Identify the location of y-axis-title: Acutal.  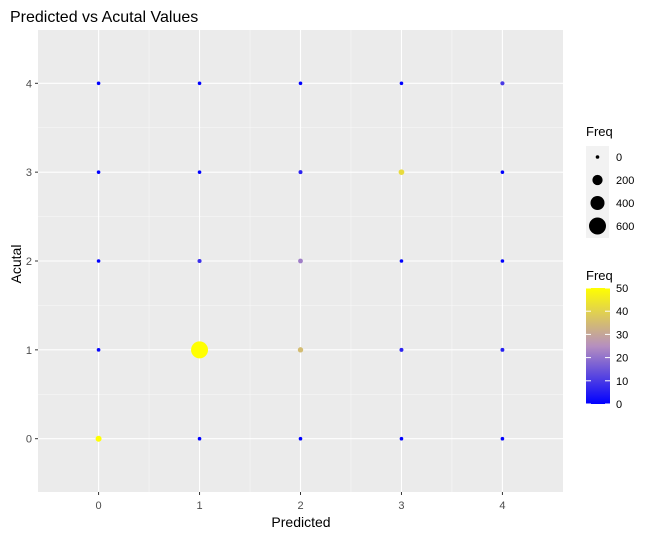
(16, 264).